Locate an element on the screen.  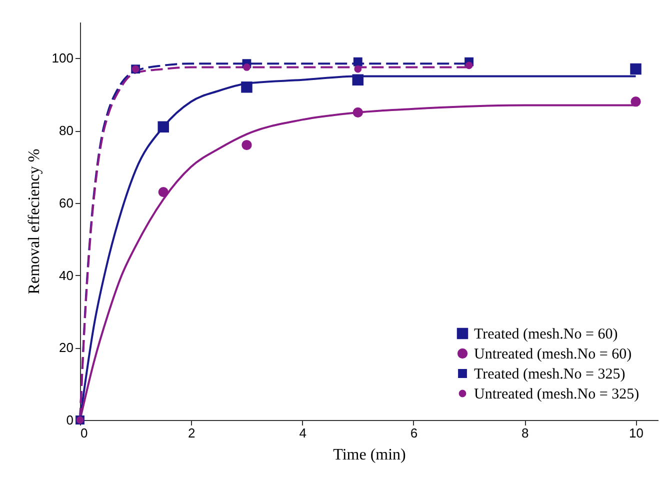
y-tick-label: 40 is located at coordinates (66, 275).